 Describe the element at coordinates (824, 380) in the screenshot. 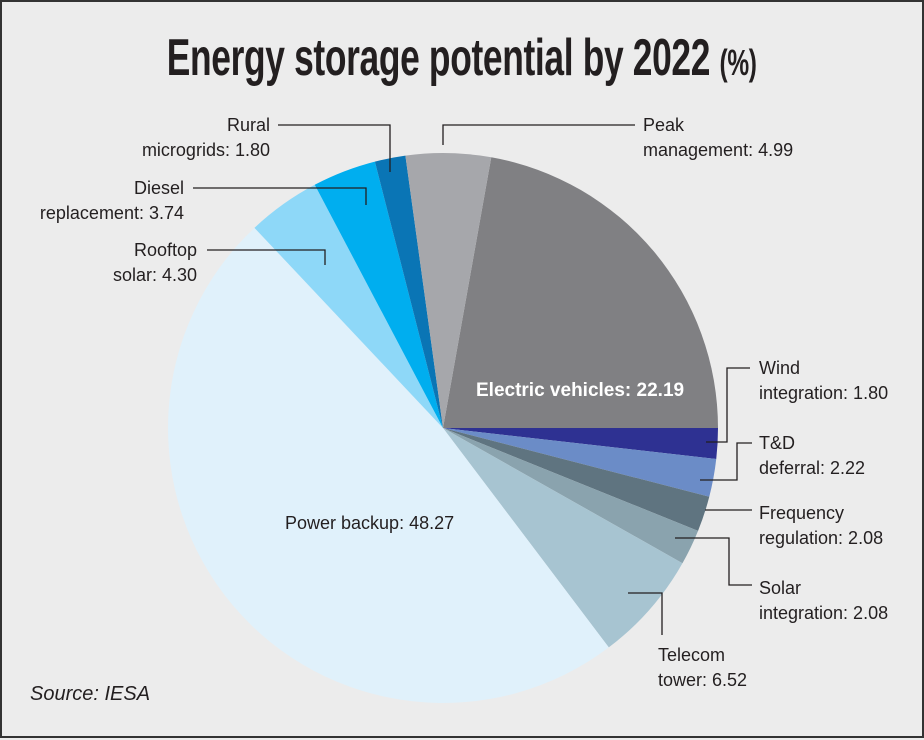

I see `label-wind: Wind integration: 1.80` at that location.